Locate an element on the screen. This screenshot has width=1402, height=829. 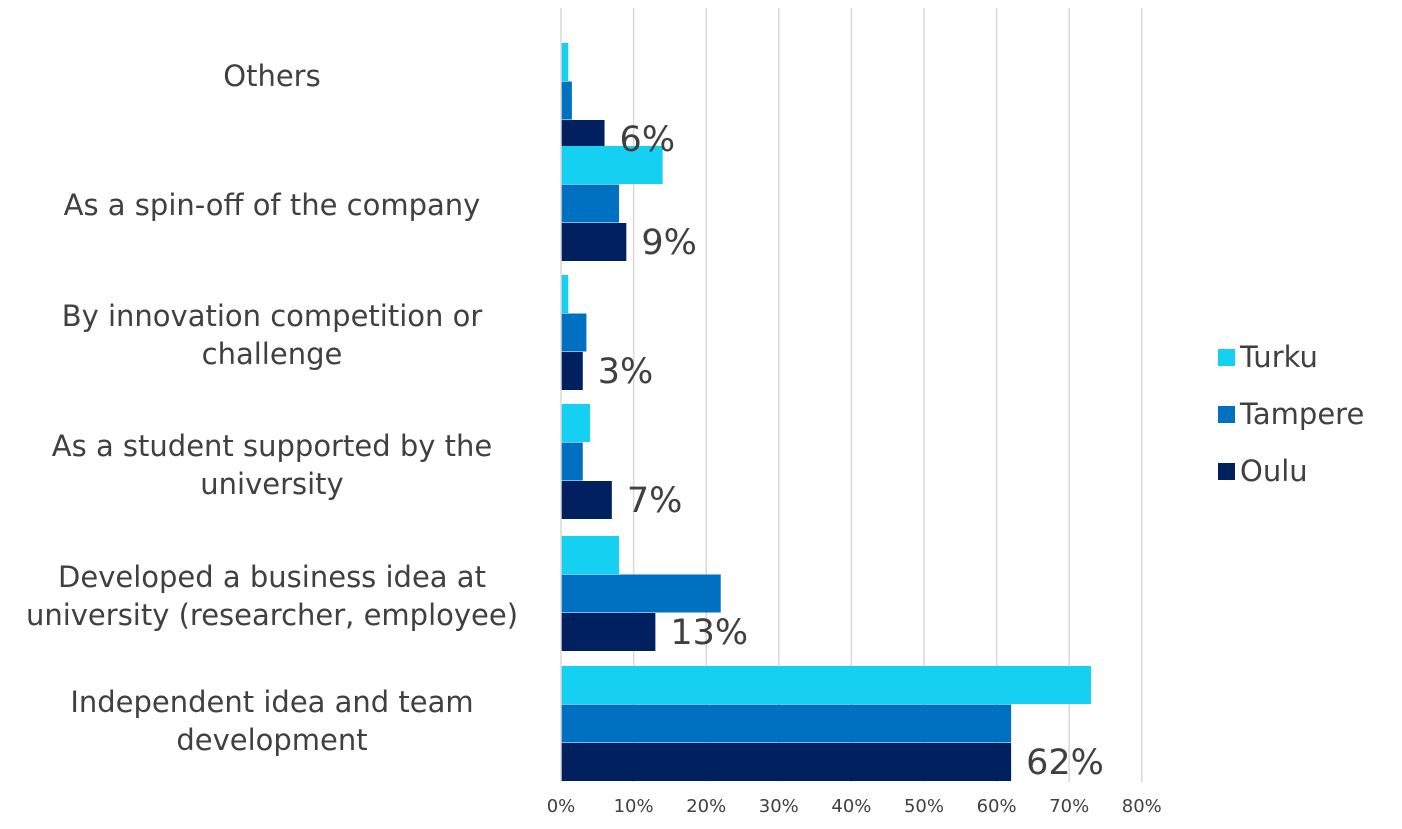
data-label: 7% is located at coordinates (655, 501).